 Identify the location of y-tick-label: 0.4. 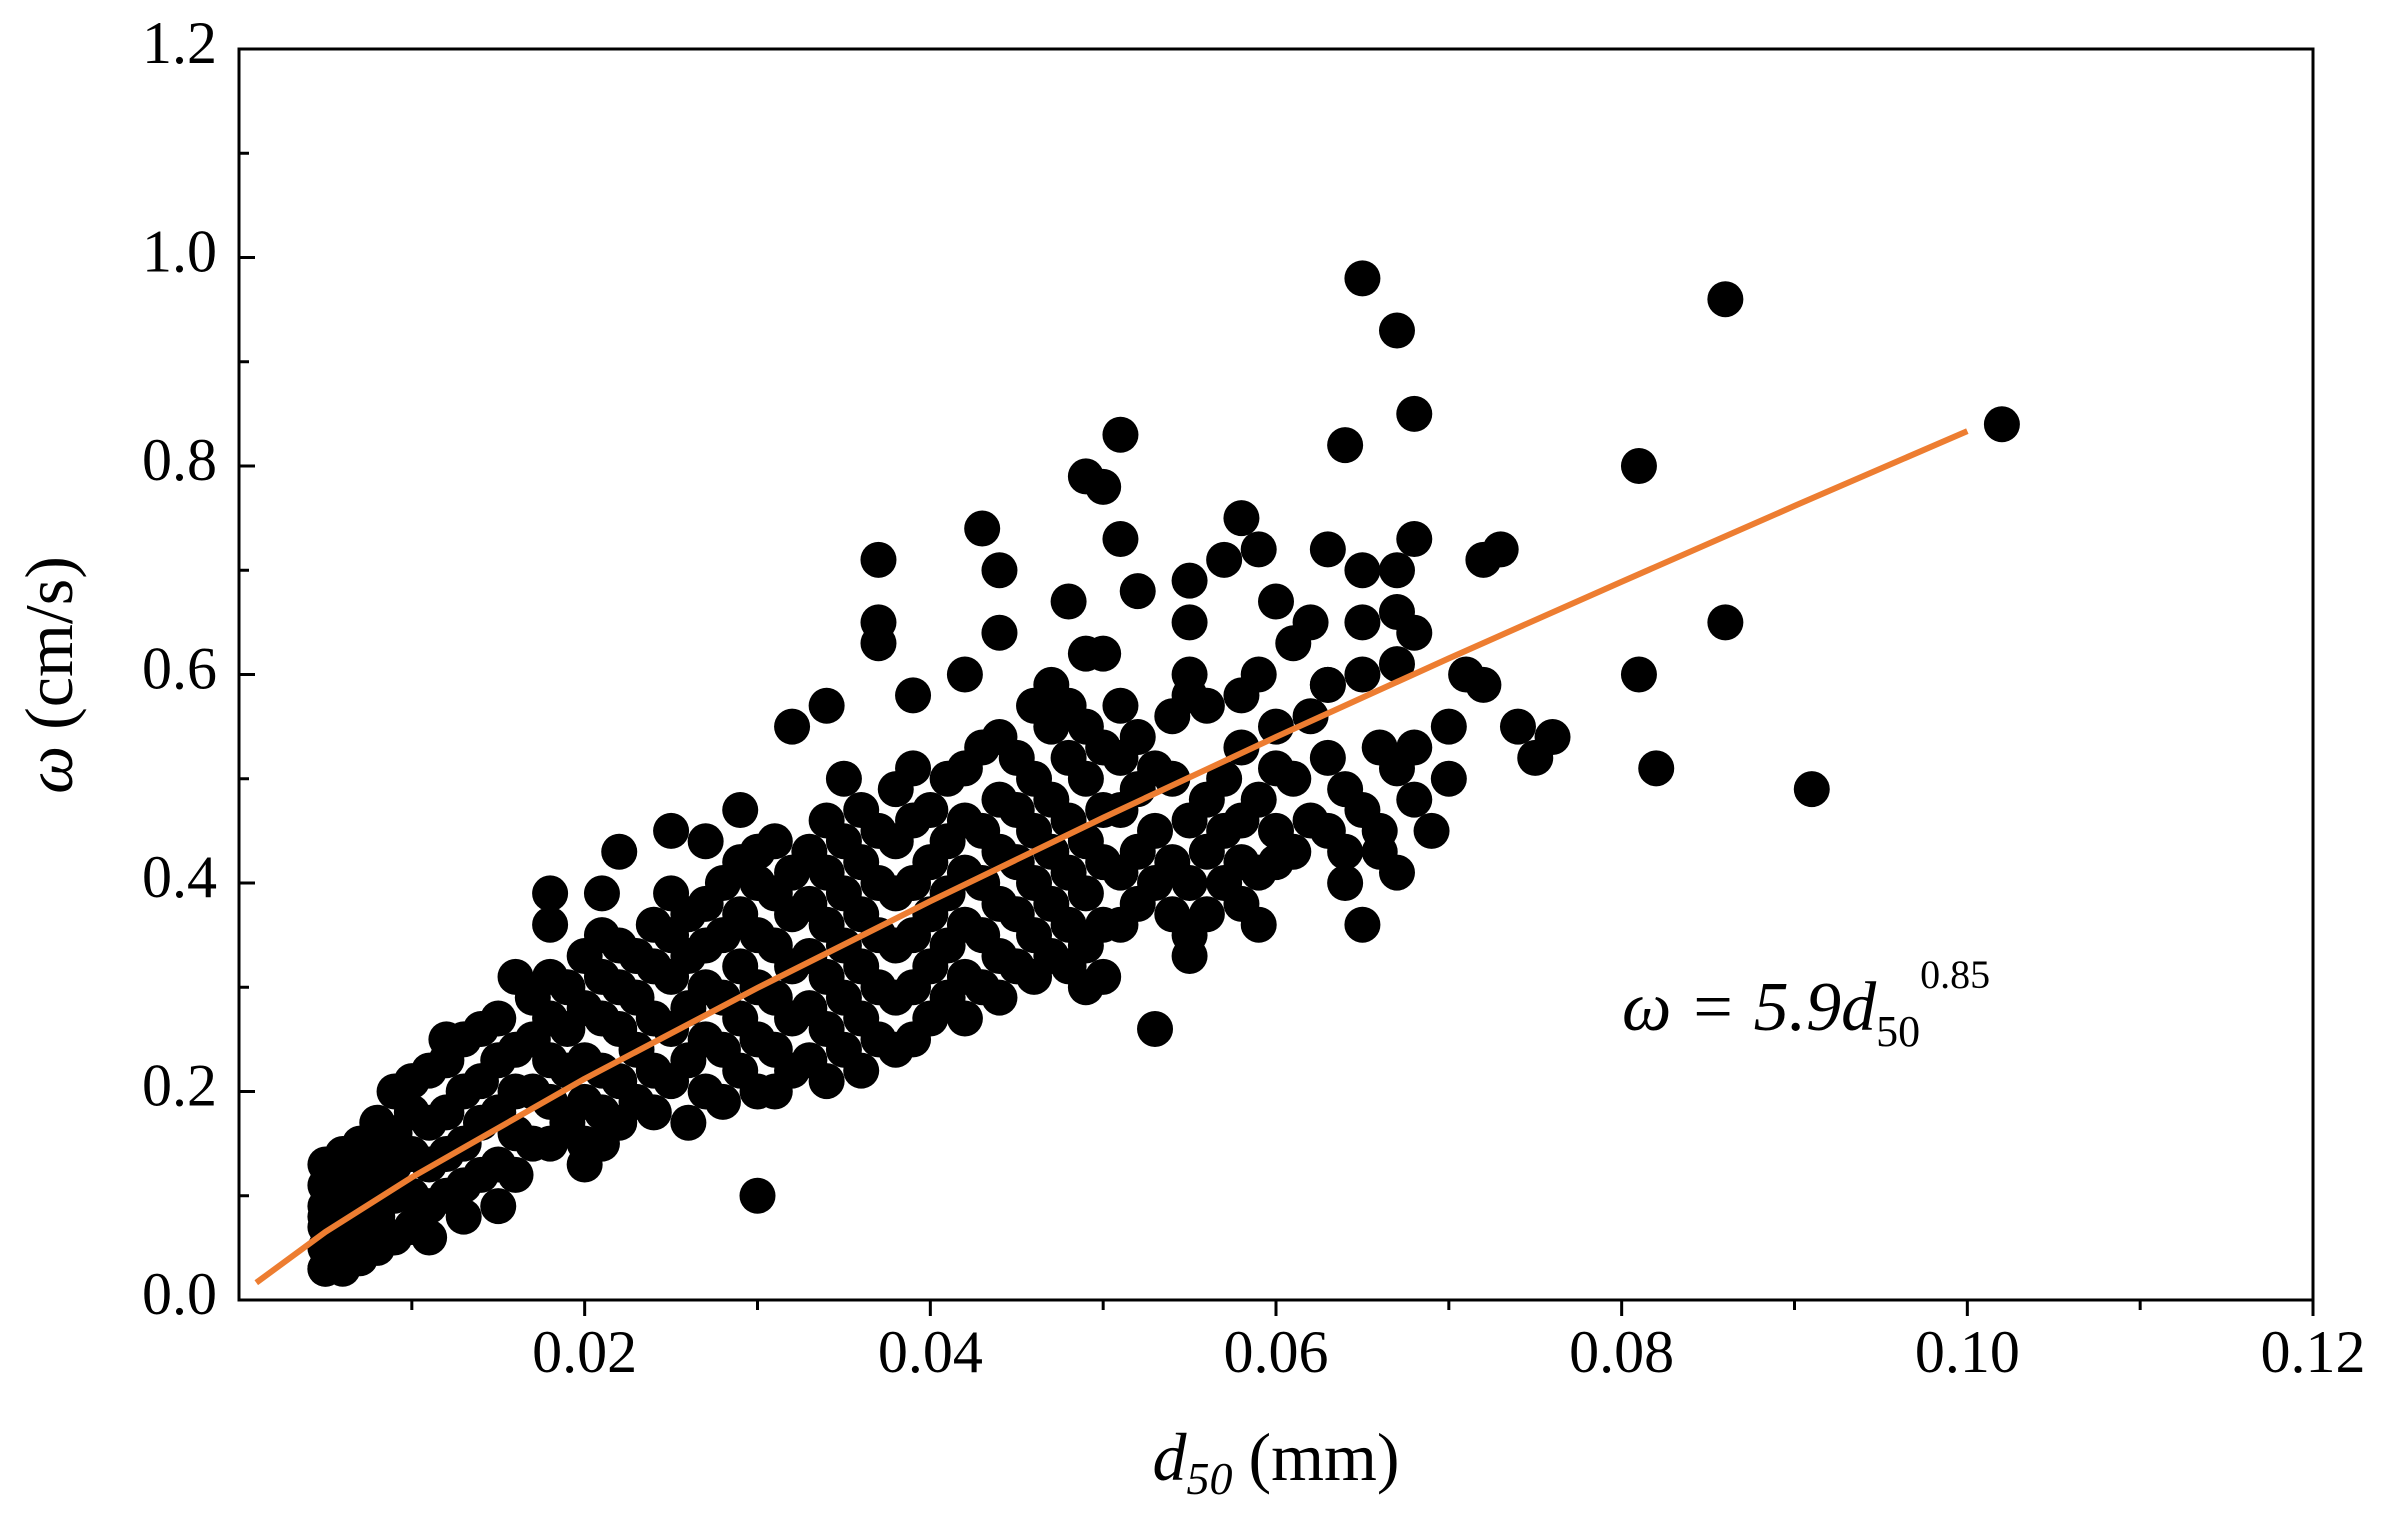
(179, 877).